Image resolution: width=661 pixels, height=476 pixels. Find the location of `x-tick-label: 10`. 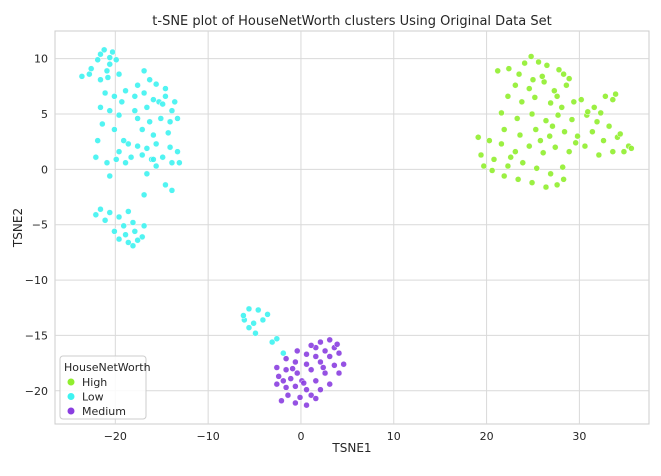

x-tick-label: 10 is located at coordinates (394, 436).